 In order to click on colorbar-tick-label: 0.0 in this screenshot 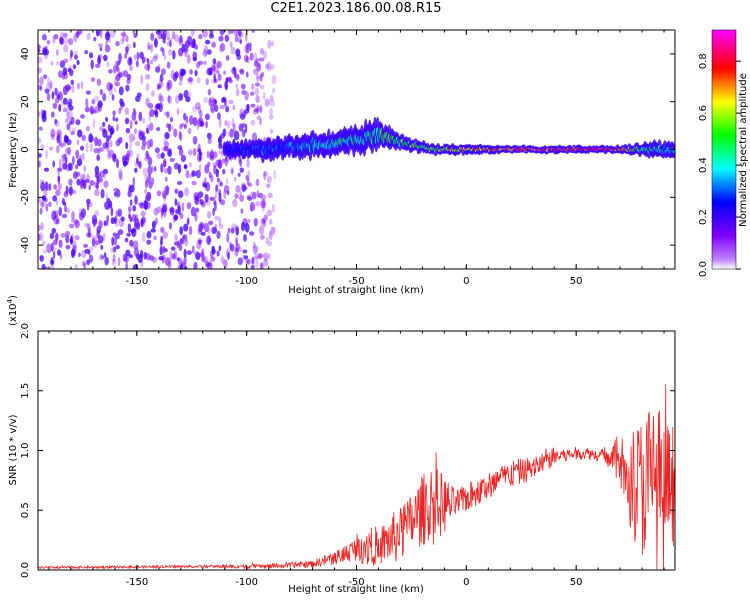, I will do `click(703, 269)`.